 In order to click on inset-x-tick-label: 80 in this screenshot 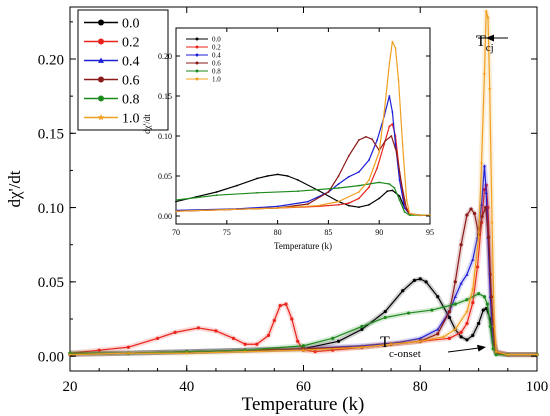, I will do `click(278, 232)`.